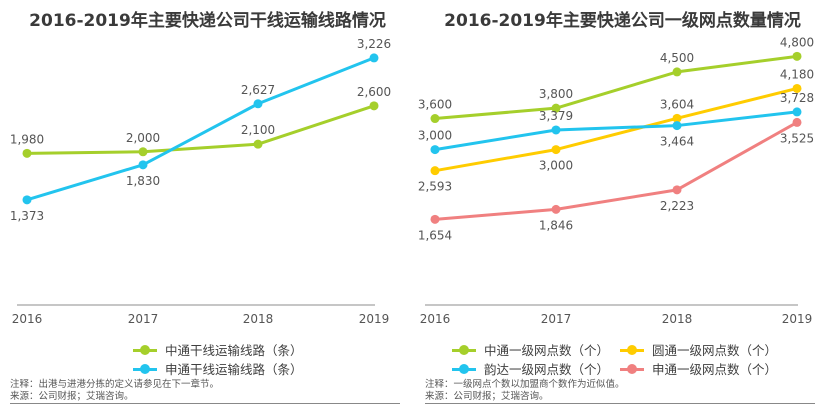  I want to click on data-label: 3,525, so click(797, 138).